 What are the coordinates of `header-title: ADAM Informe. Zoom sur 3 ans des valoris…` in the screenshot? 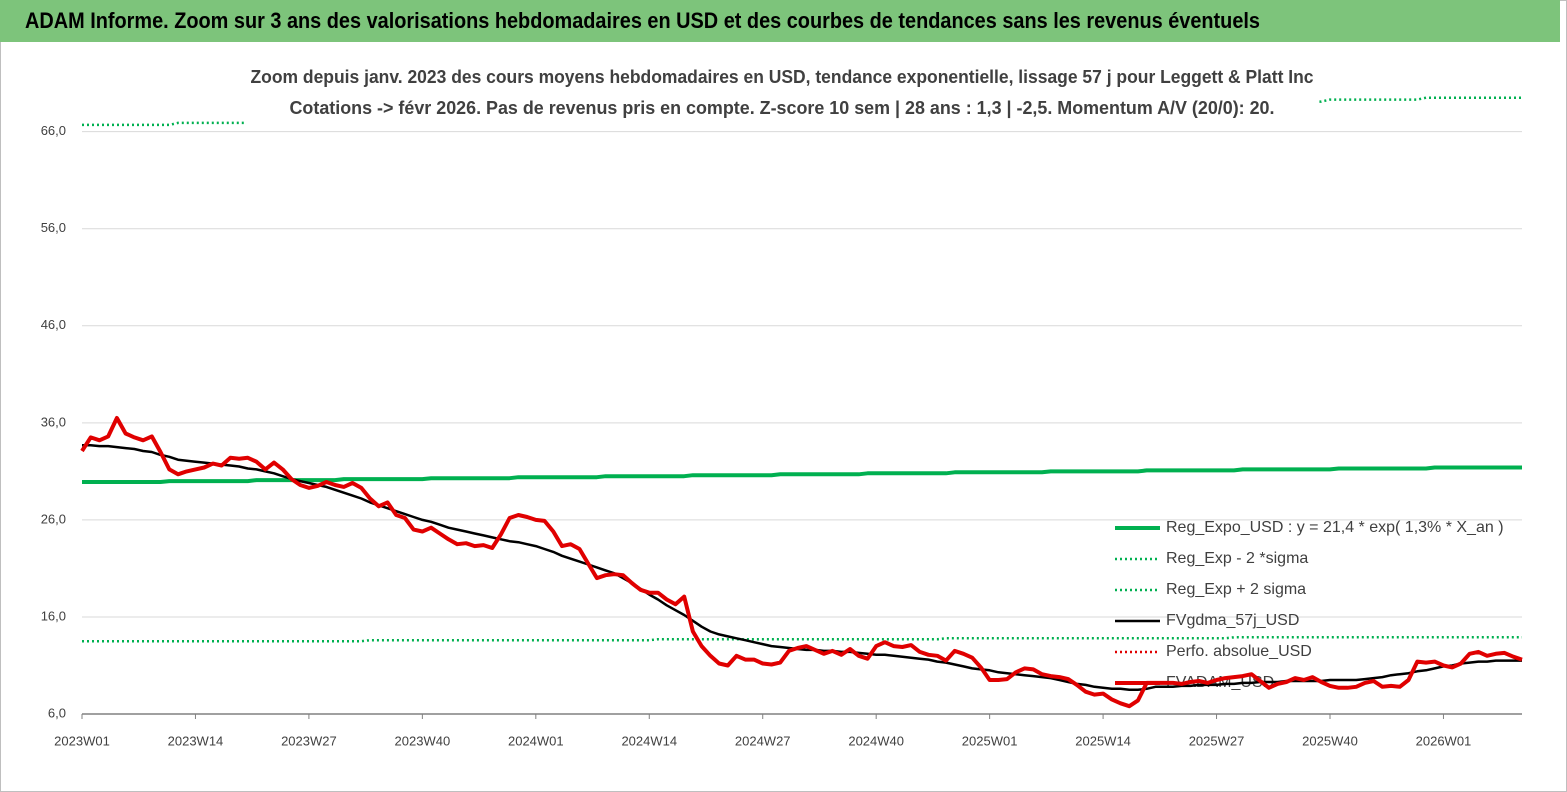 It's located at (642, 20).